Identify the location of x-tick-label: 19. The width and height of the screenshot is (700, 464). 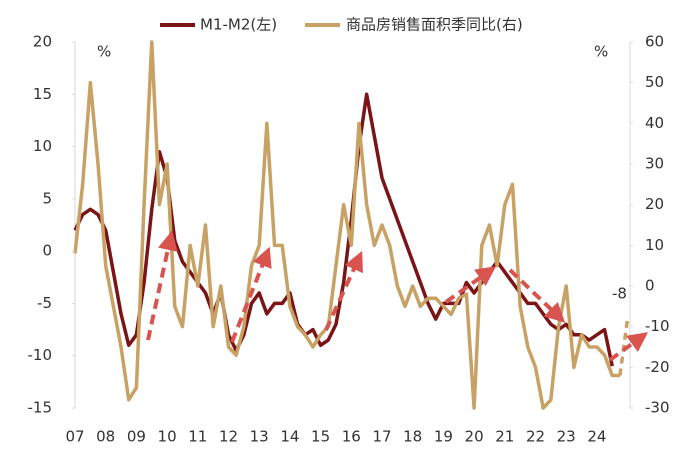
(443, 437).